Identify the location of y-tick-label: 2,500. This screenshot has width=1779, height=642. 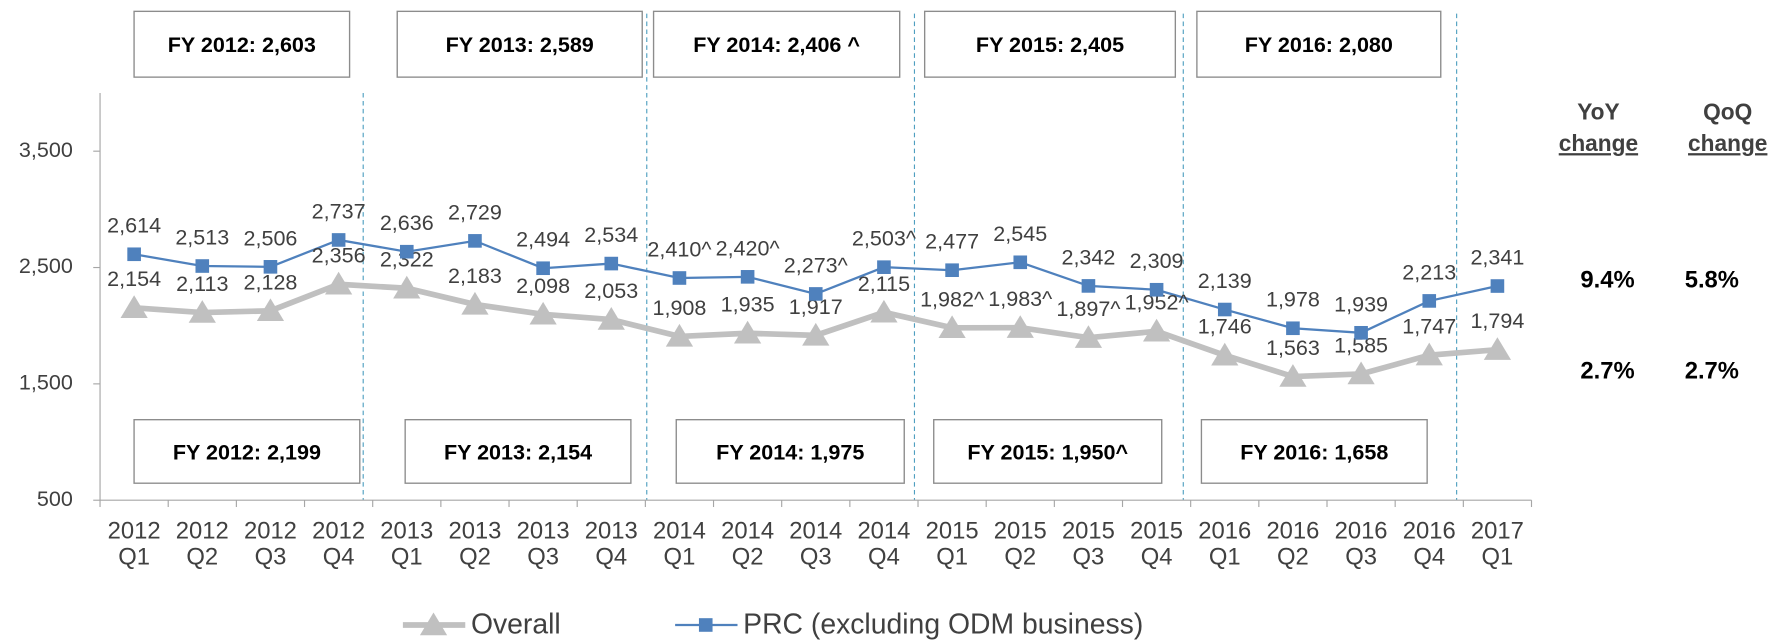
(46, 265).